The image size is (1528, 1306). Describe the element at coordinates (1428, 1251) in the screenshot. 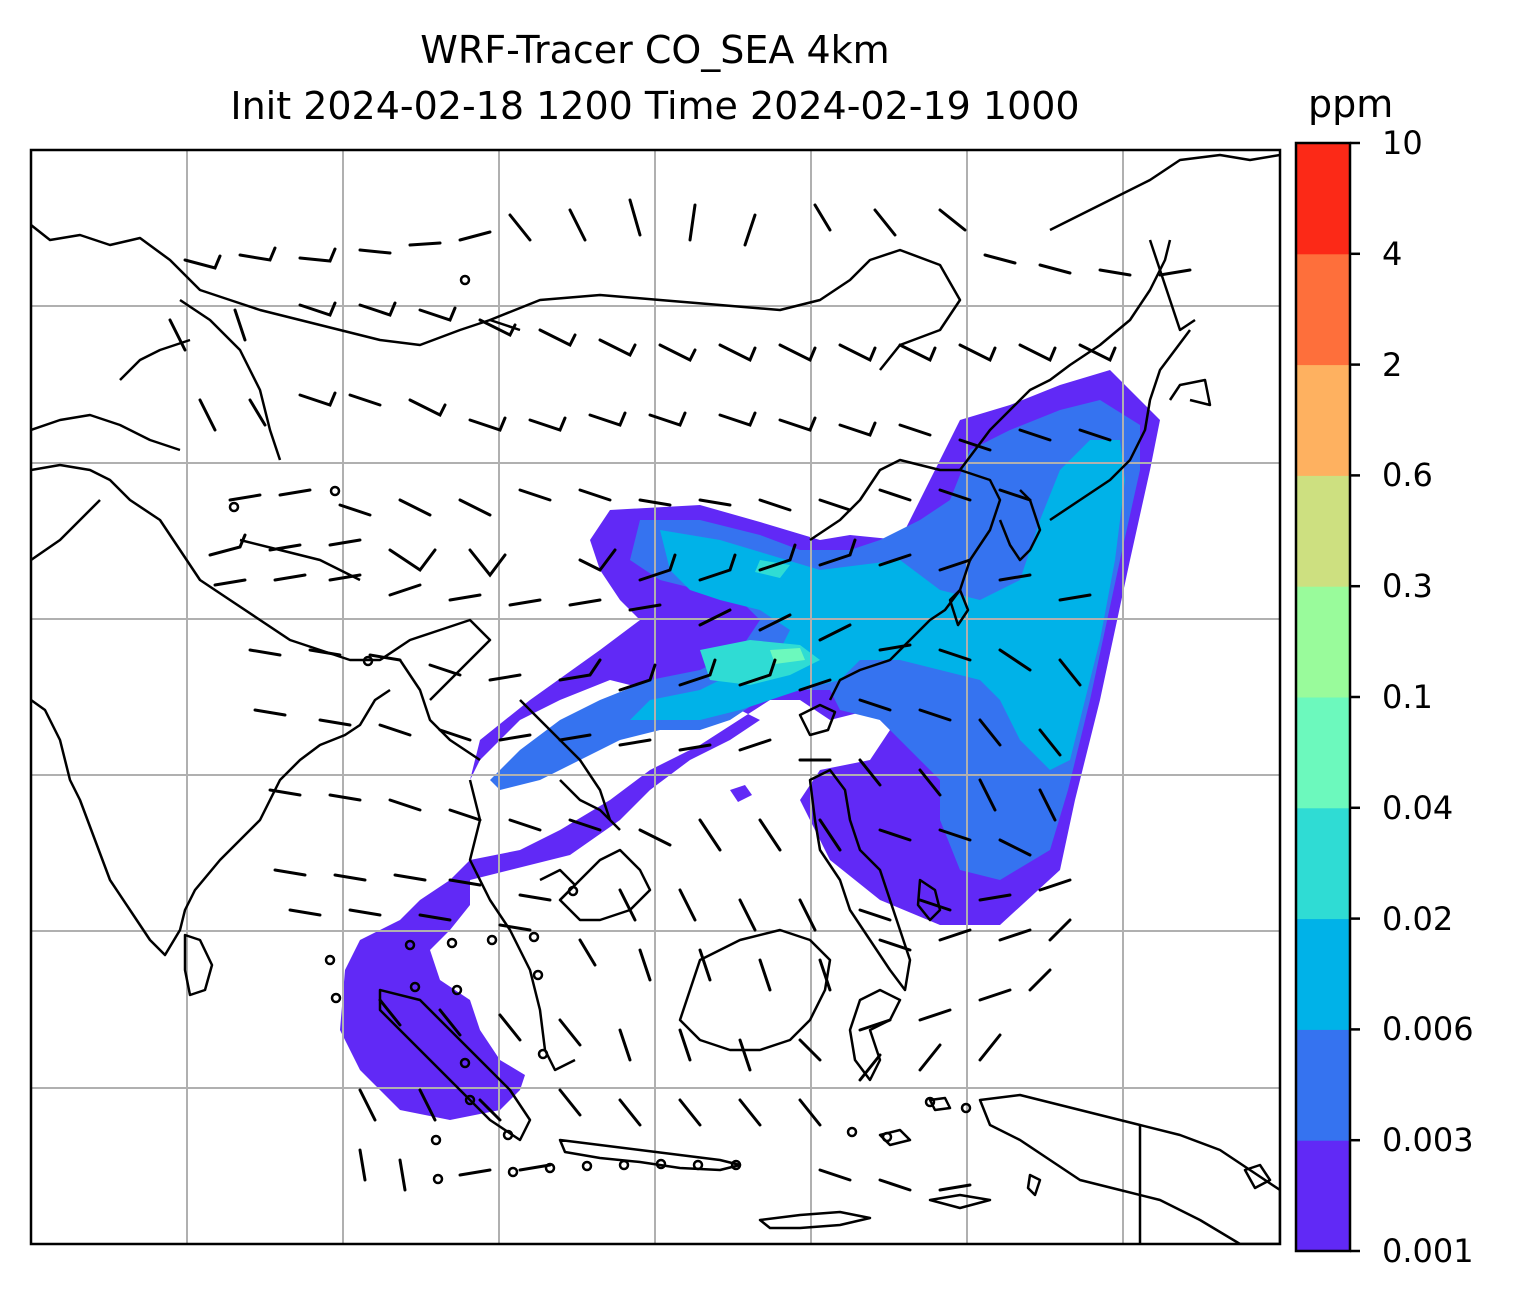

I see `colorbar-tick-label: 0.001` at that location.